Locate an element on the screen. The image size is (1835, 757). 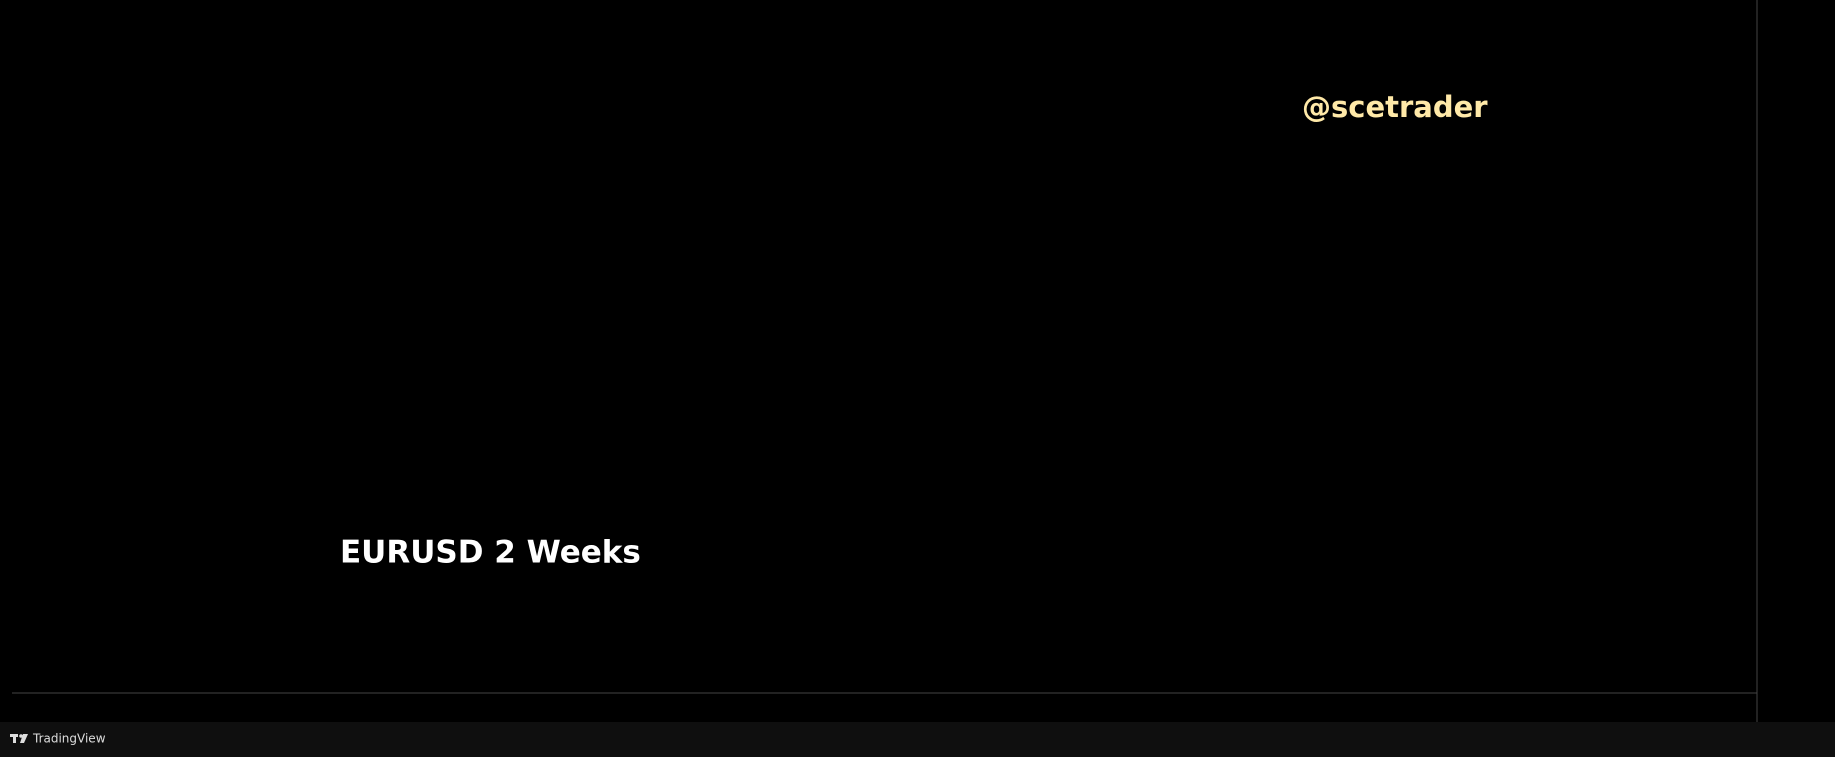
watermark: @scetrader is located at coordinates (1395, 107).